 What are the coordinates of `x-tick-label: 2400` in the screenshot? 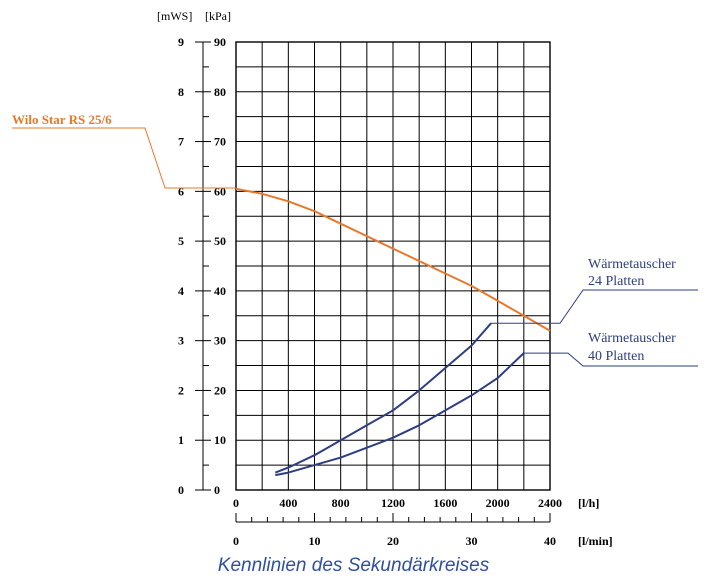 It's located at (550, 503).